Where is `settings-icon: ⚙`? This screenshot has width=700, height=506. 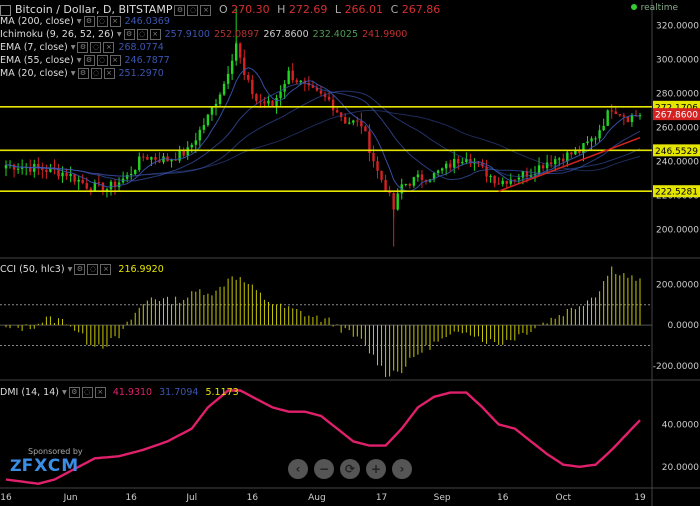 settings-icon: ⚙ is located at coordinates (180, 10).